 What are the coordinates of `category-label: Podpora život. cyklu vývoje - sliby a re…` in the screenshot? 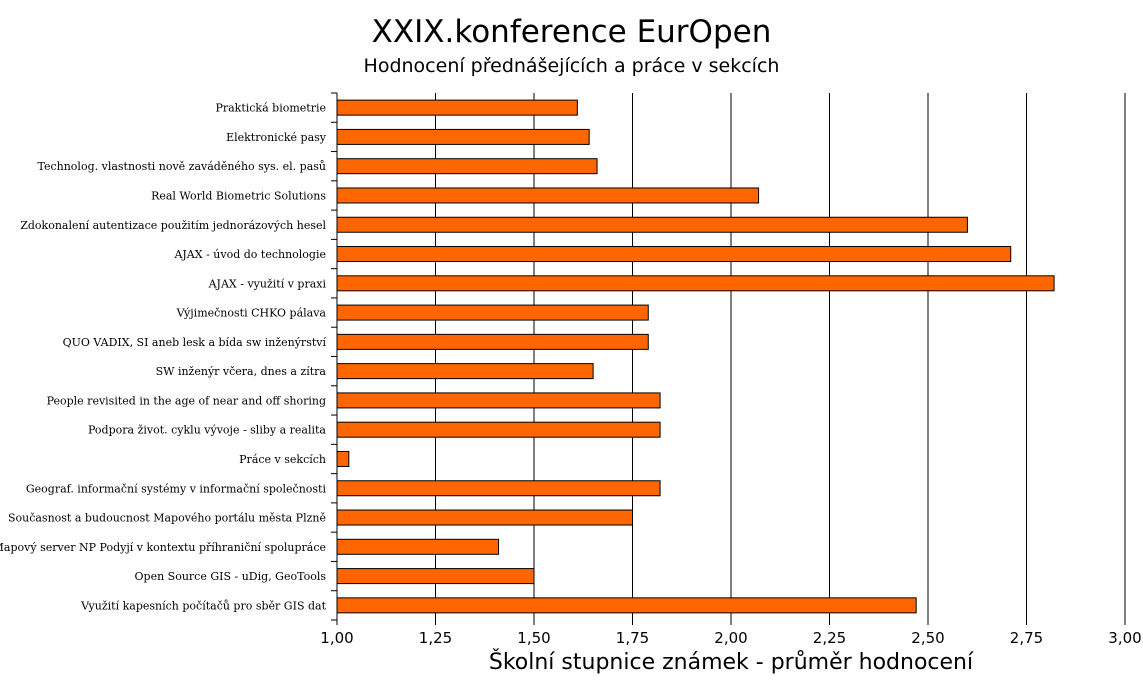 It's located at (207, 430).